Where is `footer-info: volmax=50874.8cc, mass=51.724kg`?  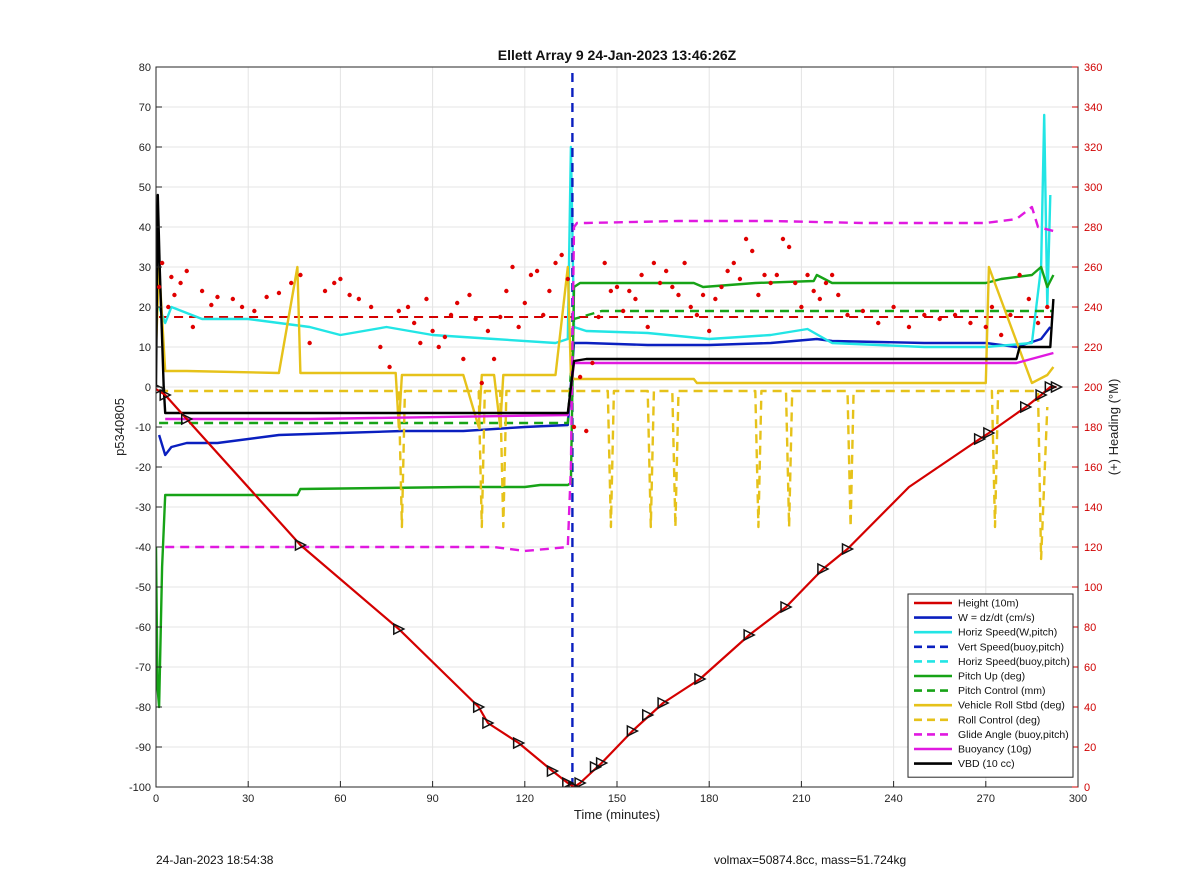 footer-info: volmax=50874.8cc, mass=51.724kg is located at coordinates (810, 860).